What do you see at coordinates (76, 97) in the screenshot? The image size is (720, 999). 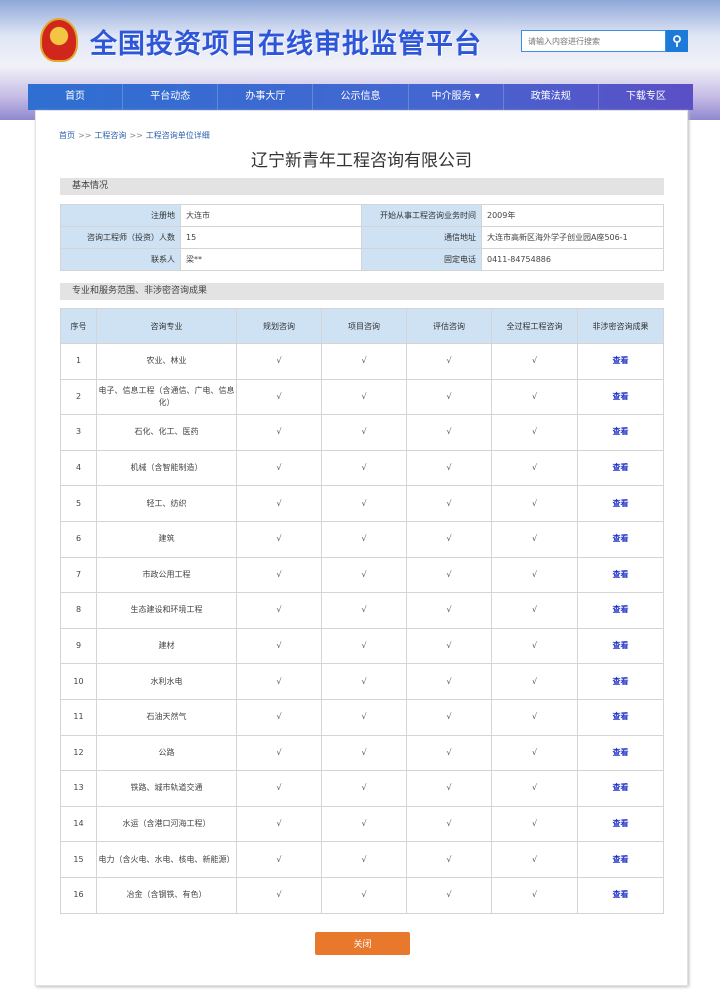 I see `nav-home: 首页` at bounding box center [76, 97].